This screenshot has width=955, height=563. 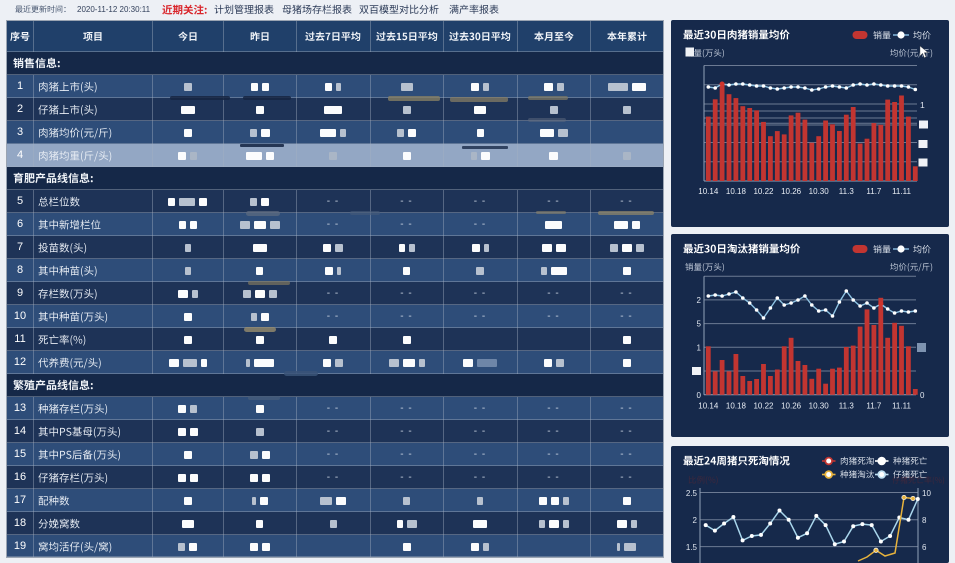 I want to click on svg-text: 1.5, so click(x=692, y=547).